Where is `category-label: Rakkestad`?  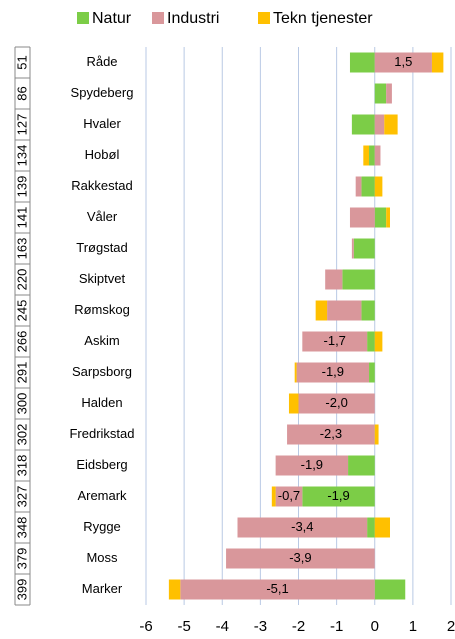 category-label: Rakkestad is located at coordinates (101, 185).